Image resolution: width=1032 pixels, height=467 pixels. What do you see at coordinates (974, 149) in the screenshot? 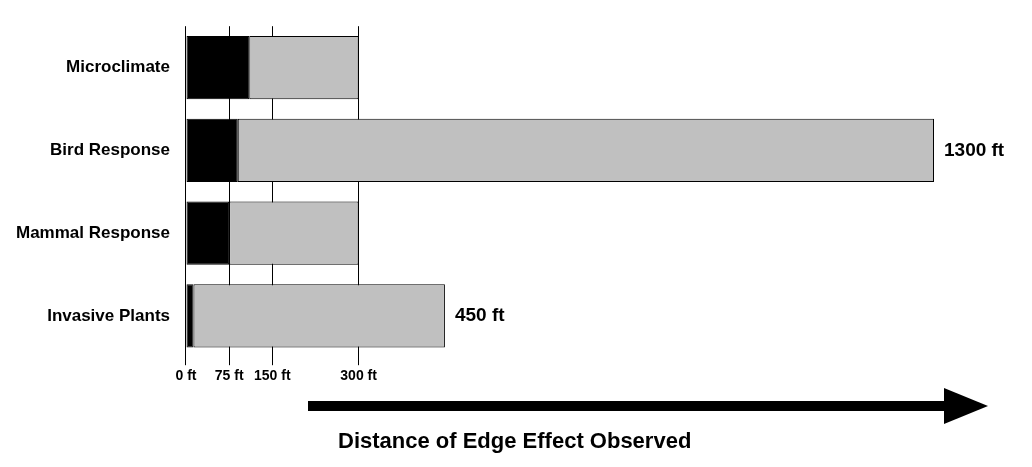
I see `total-label: 1300 ft` at bounding box center [974, 149].